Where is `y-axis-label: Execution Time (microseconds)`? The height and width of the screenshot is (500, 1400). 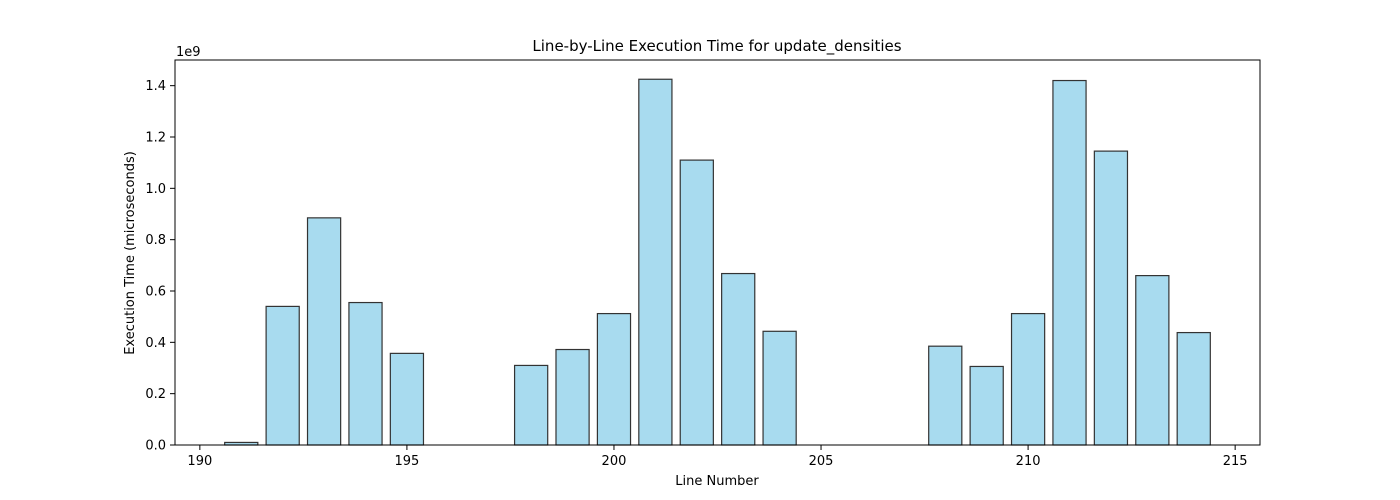
y-axis-label: Execution Time (microseconds) is located at coordinates (130, 253).